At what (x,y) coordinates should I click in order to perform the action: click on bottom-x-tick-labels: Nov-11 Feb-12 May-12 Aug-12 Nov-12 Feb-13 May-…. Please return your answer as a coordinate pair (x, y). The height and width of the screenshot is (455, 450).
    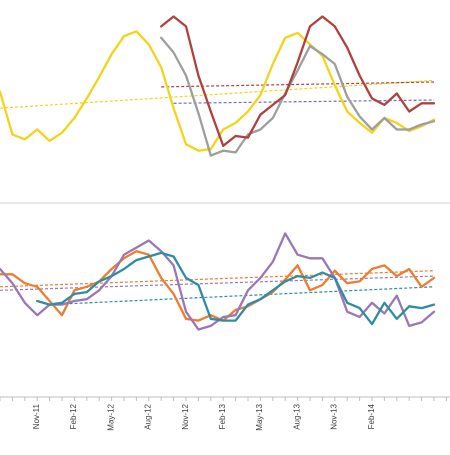
    Looking at the image, I should click on (204, 416).